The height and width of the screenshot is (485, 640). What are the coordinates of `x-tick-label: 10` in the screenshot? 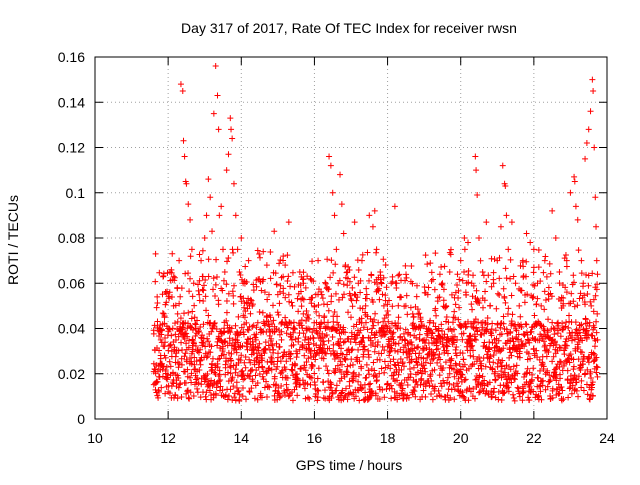 It's located at (95, 438).